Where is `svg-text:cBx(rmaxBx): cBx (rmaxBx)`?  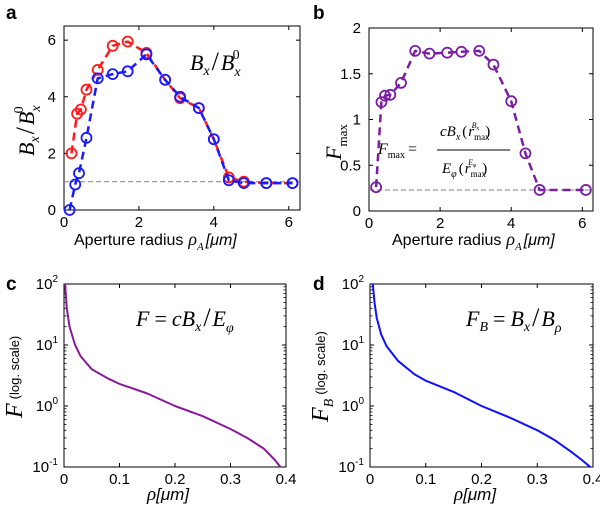
svg-text:cBx(rmaxBx): cBx (rmaxBx) is located at coordinates (465, 132).